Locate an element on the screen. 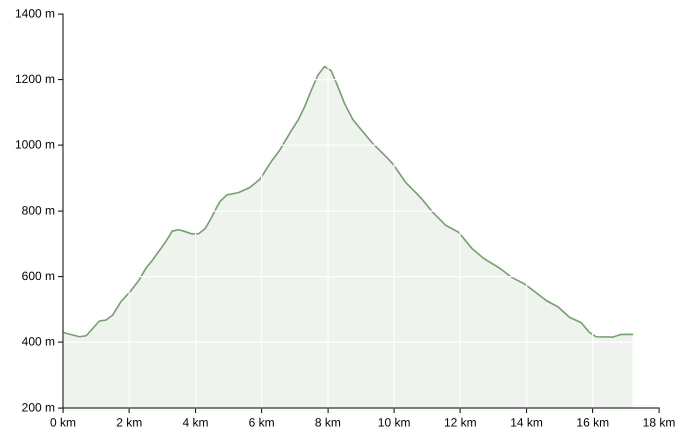  x-tick-label: 12 km is located at coordinates (460, 423).